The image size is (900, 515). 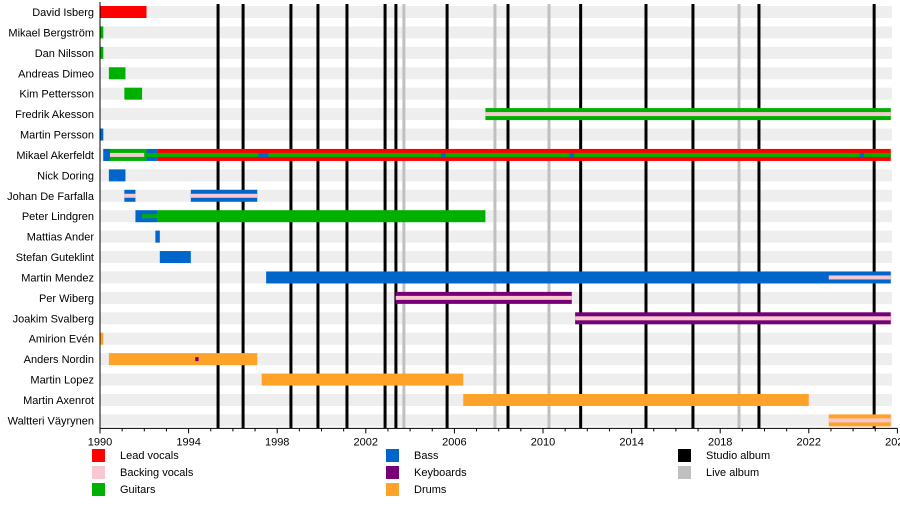 What do you see at coordinates (684, 455) in the screenshot?
I see `legend-swatch-studio-album` at bounding box center [684, 455].